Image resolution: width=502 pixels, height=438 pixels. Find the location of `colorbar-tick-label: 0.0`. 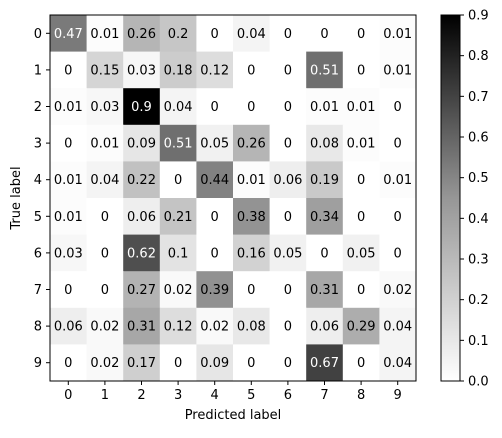

colorbar-tick-label: 0.0 is located at coordinates (478, 382).